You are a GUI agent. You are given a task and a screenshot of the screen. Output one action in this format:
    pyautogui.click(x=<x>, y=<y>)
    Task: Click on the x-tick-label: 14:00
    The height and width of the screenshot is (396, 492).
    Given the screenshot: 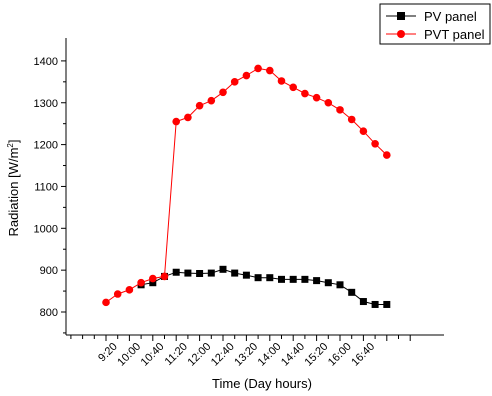 What is the action you would take?
    pyautogui.click(x=270, y=355)
    